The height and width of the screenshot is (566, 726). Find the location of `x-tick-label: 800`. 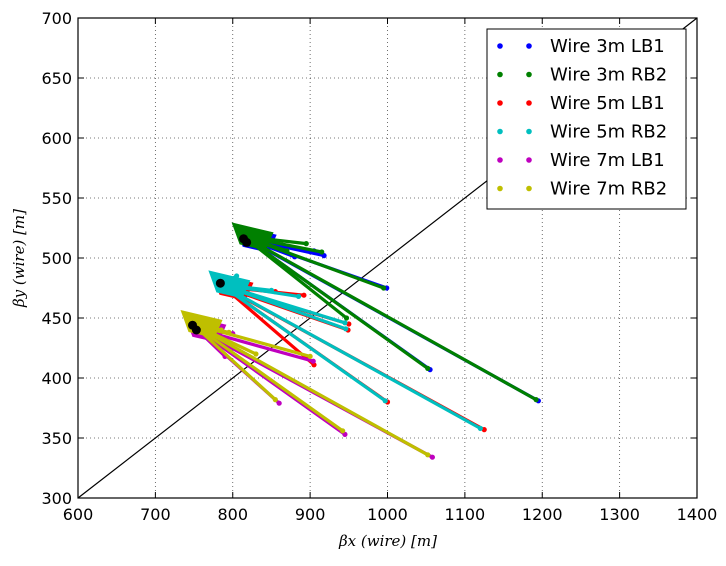

x-tick-label: 800 is located at coordinates (232, 514).